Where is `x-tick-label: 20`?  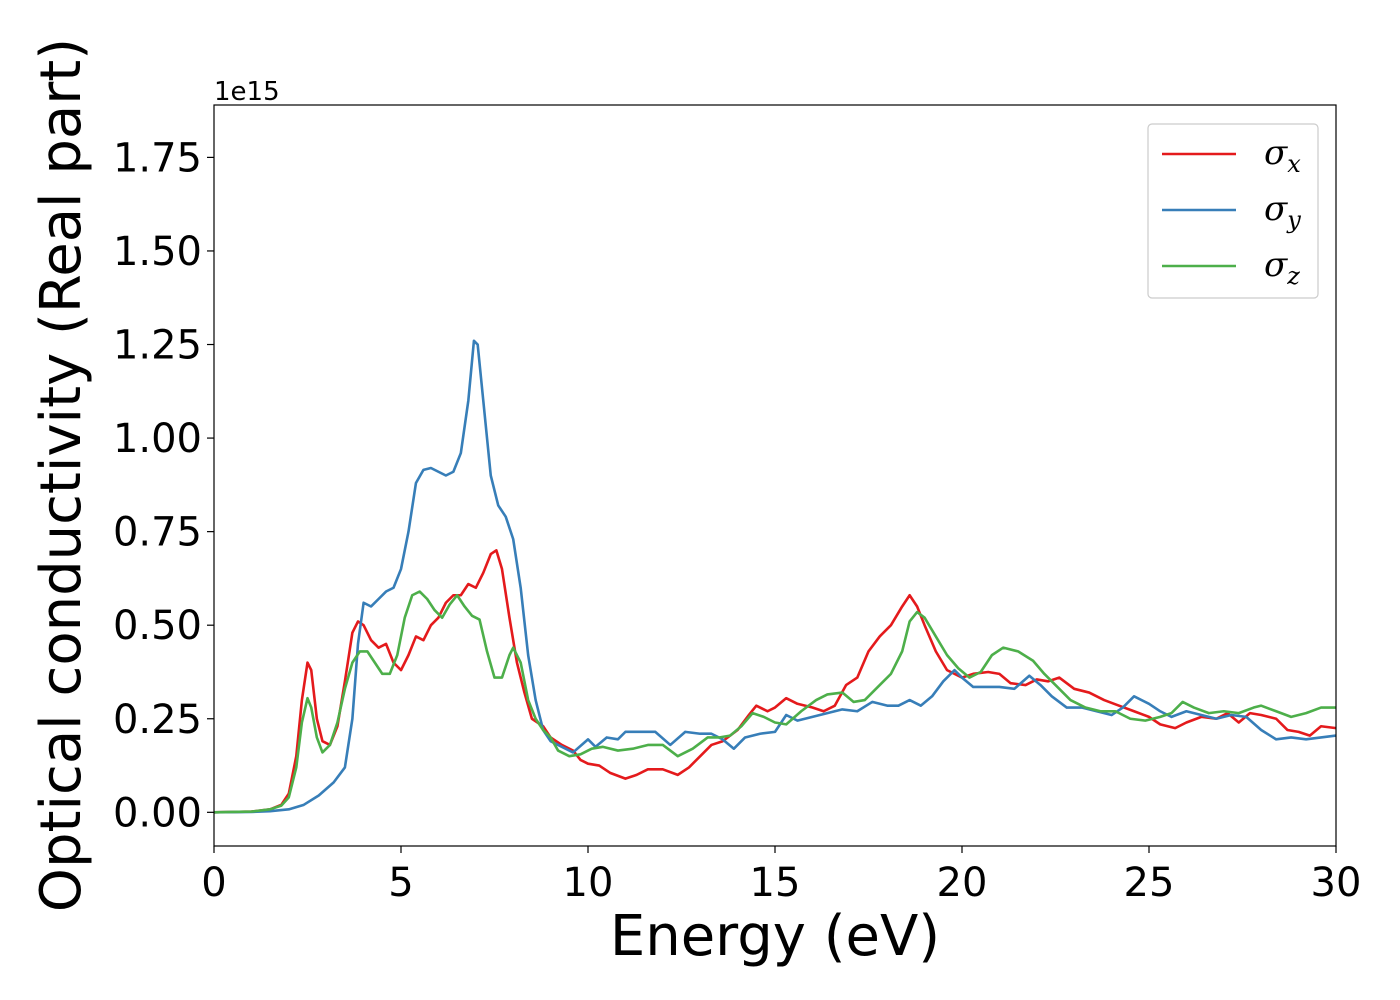
x-tick-label: 20 is located at coordinates (962, 883).